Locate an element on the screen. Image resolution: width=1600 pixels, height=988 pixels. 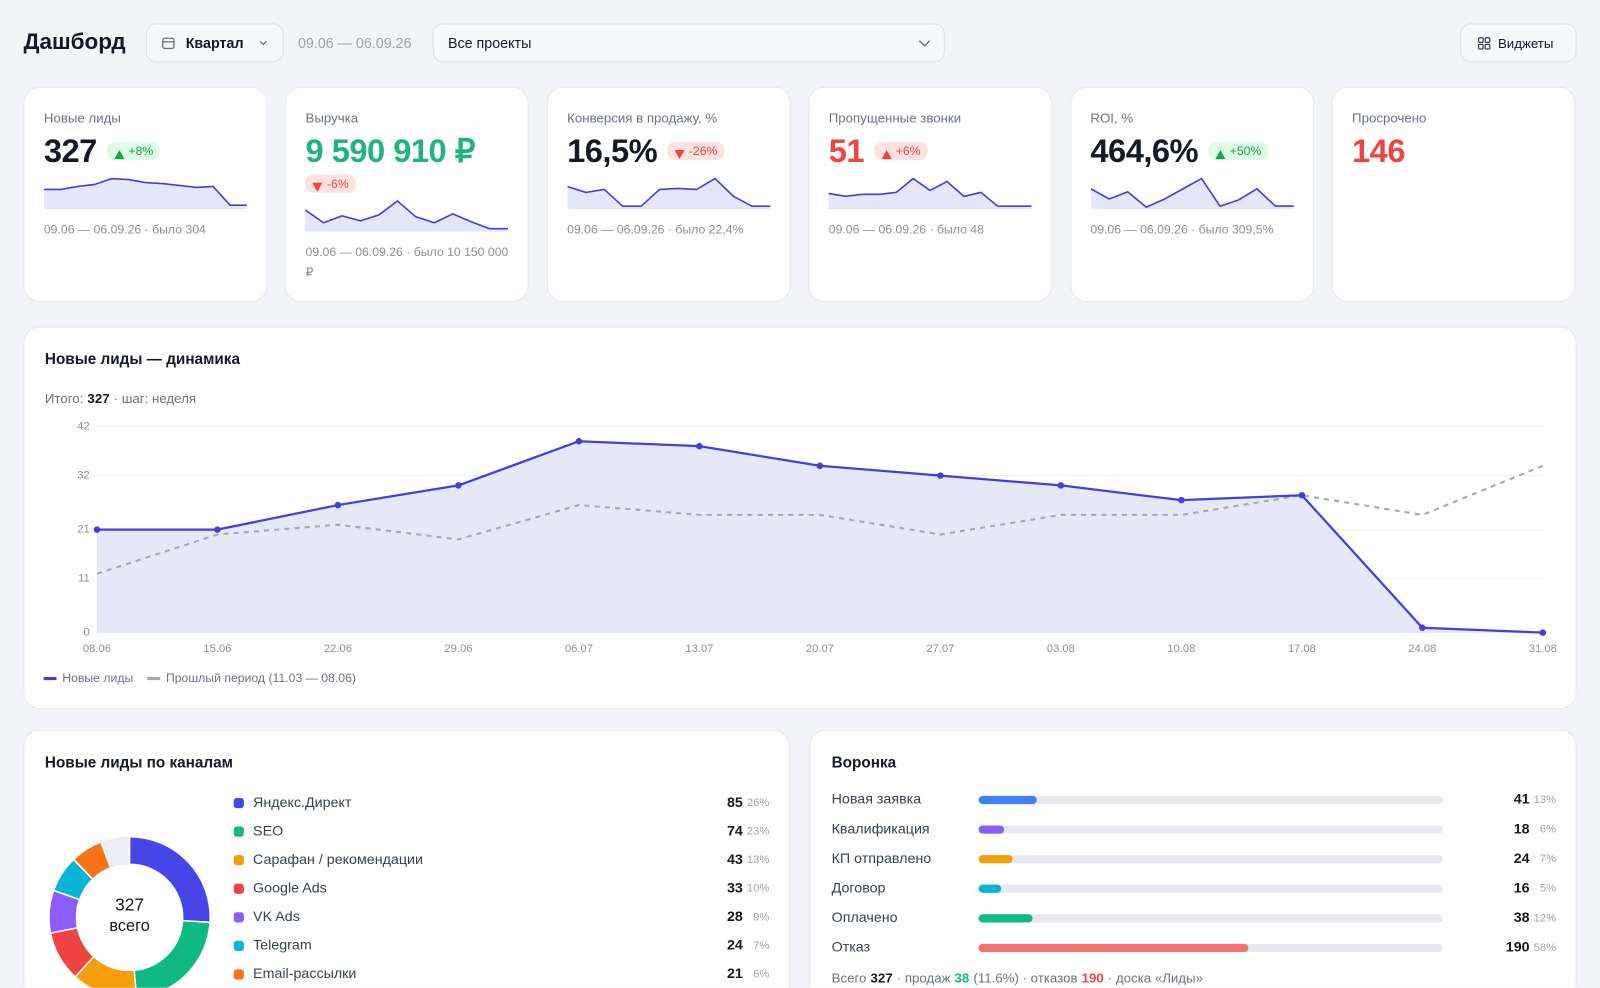
kpi-note: 09.06 — 06.09.26 · было 304 is located at coordinates (124, 229).